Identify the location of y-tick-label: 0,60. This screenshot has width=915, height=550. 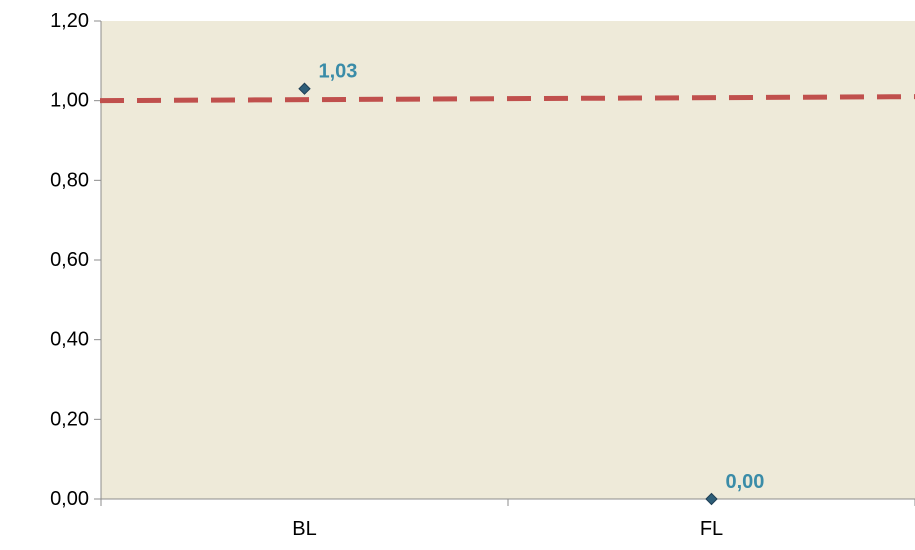
(69, 260).